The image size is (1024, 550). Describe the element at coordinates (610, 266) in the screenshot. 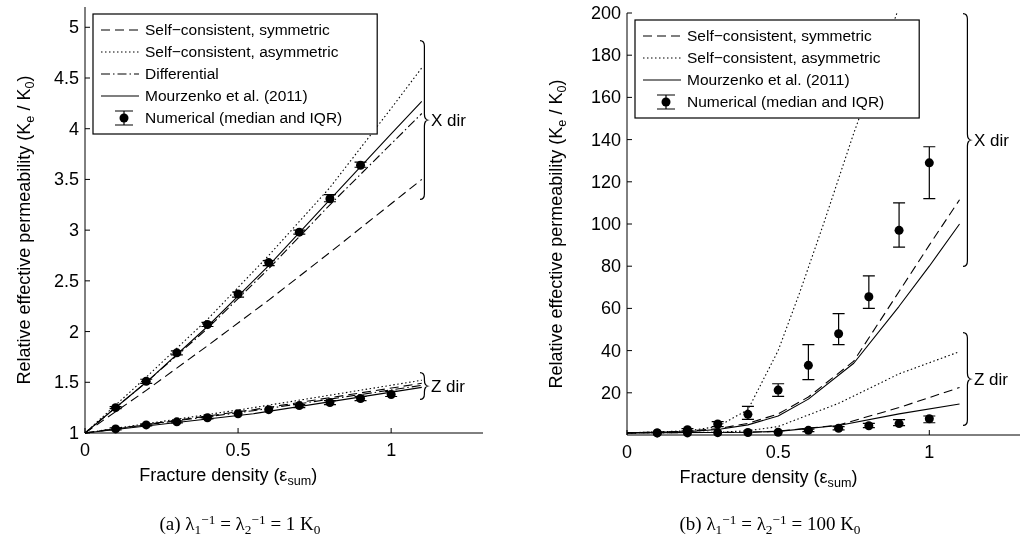

I see `y-tick-label: 80` at that location.